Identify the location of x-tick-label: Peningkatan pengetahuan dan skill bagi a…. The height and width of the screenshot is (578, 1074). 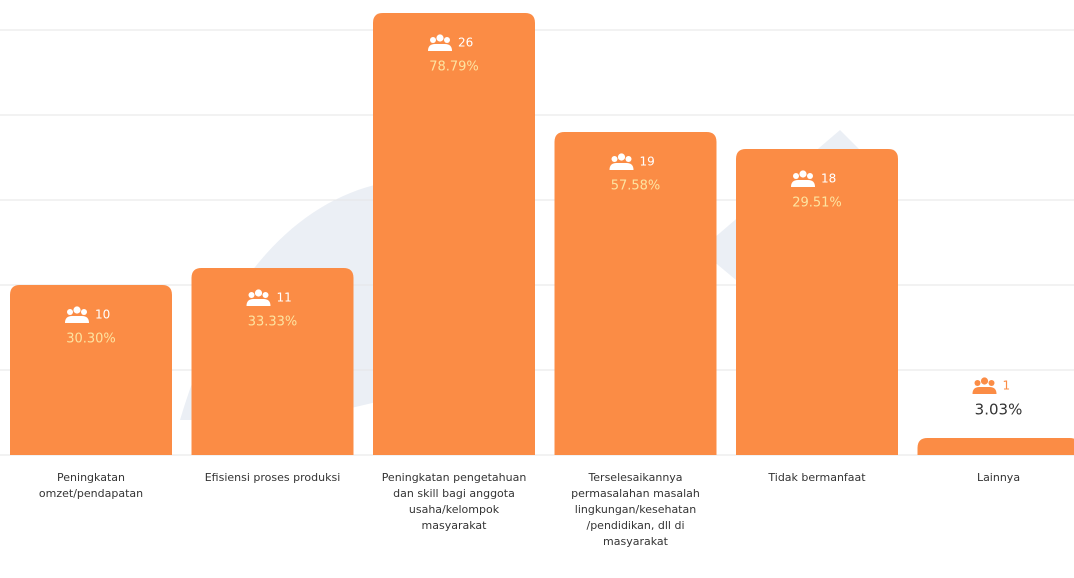
(454, 501).